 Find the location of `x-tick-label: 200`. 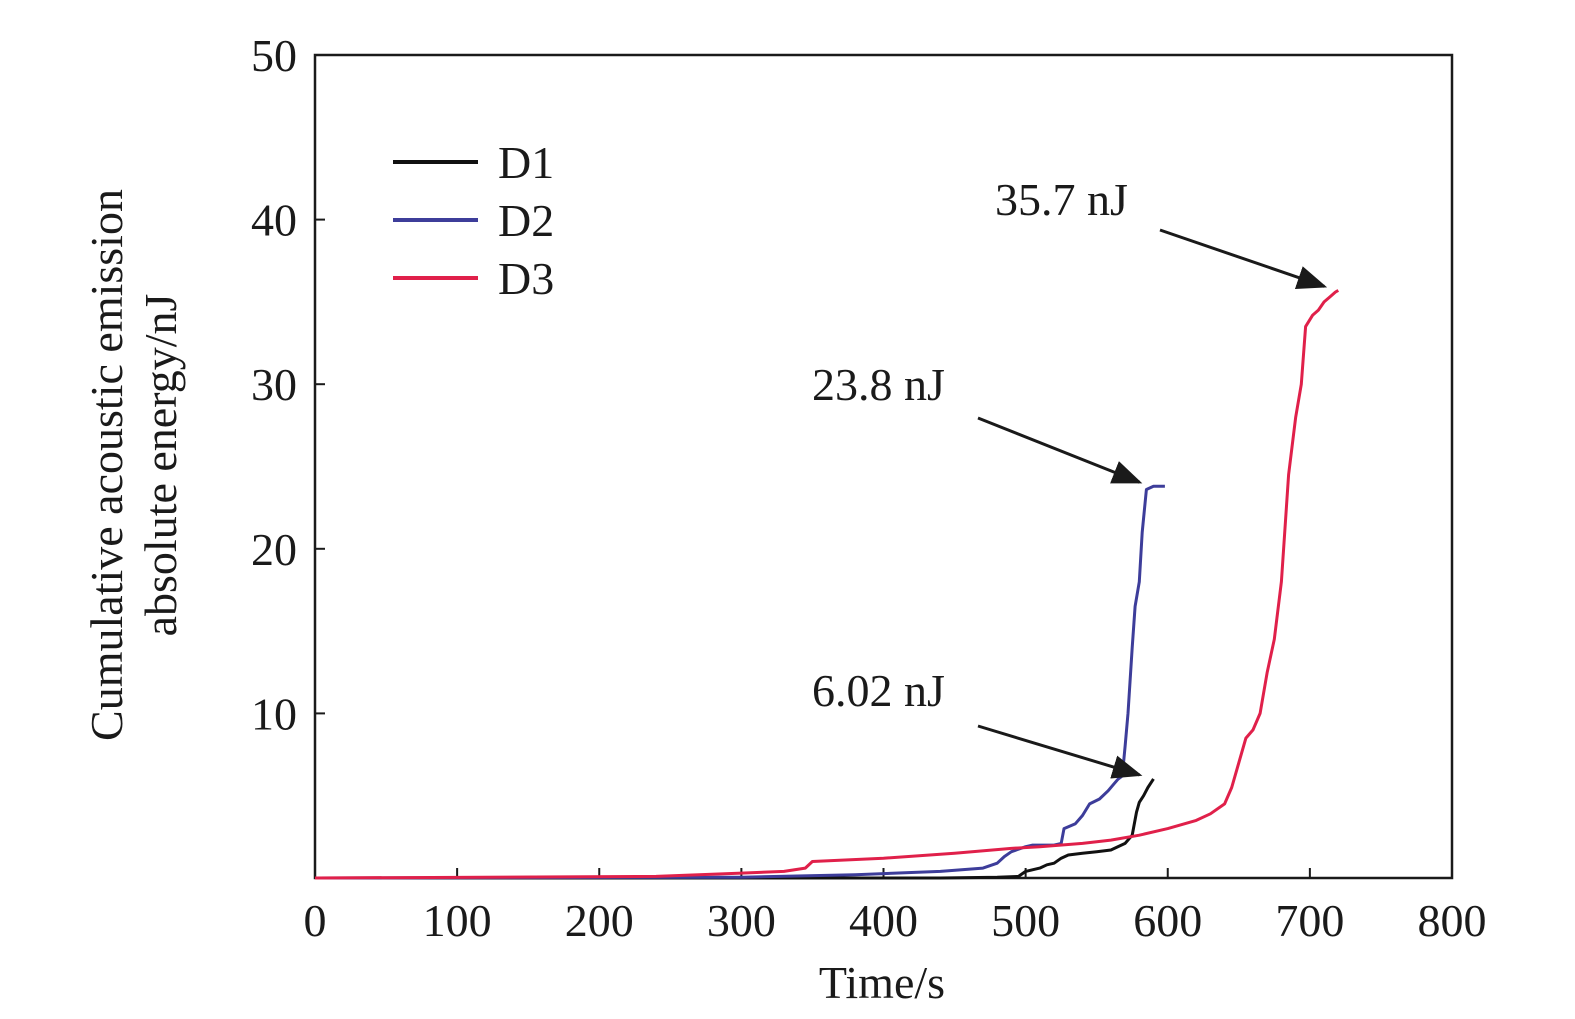

x-tick-label: 200 is located at coordinates (599, 920).